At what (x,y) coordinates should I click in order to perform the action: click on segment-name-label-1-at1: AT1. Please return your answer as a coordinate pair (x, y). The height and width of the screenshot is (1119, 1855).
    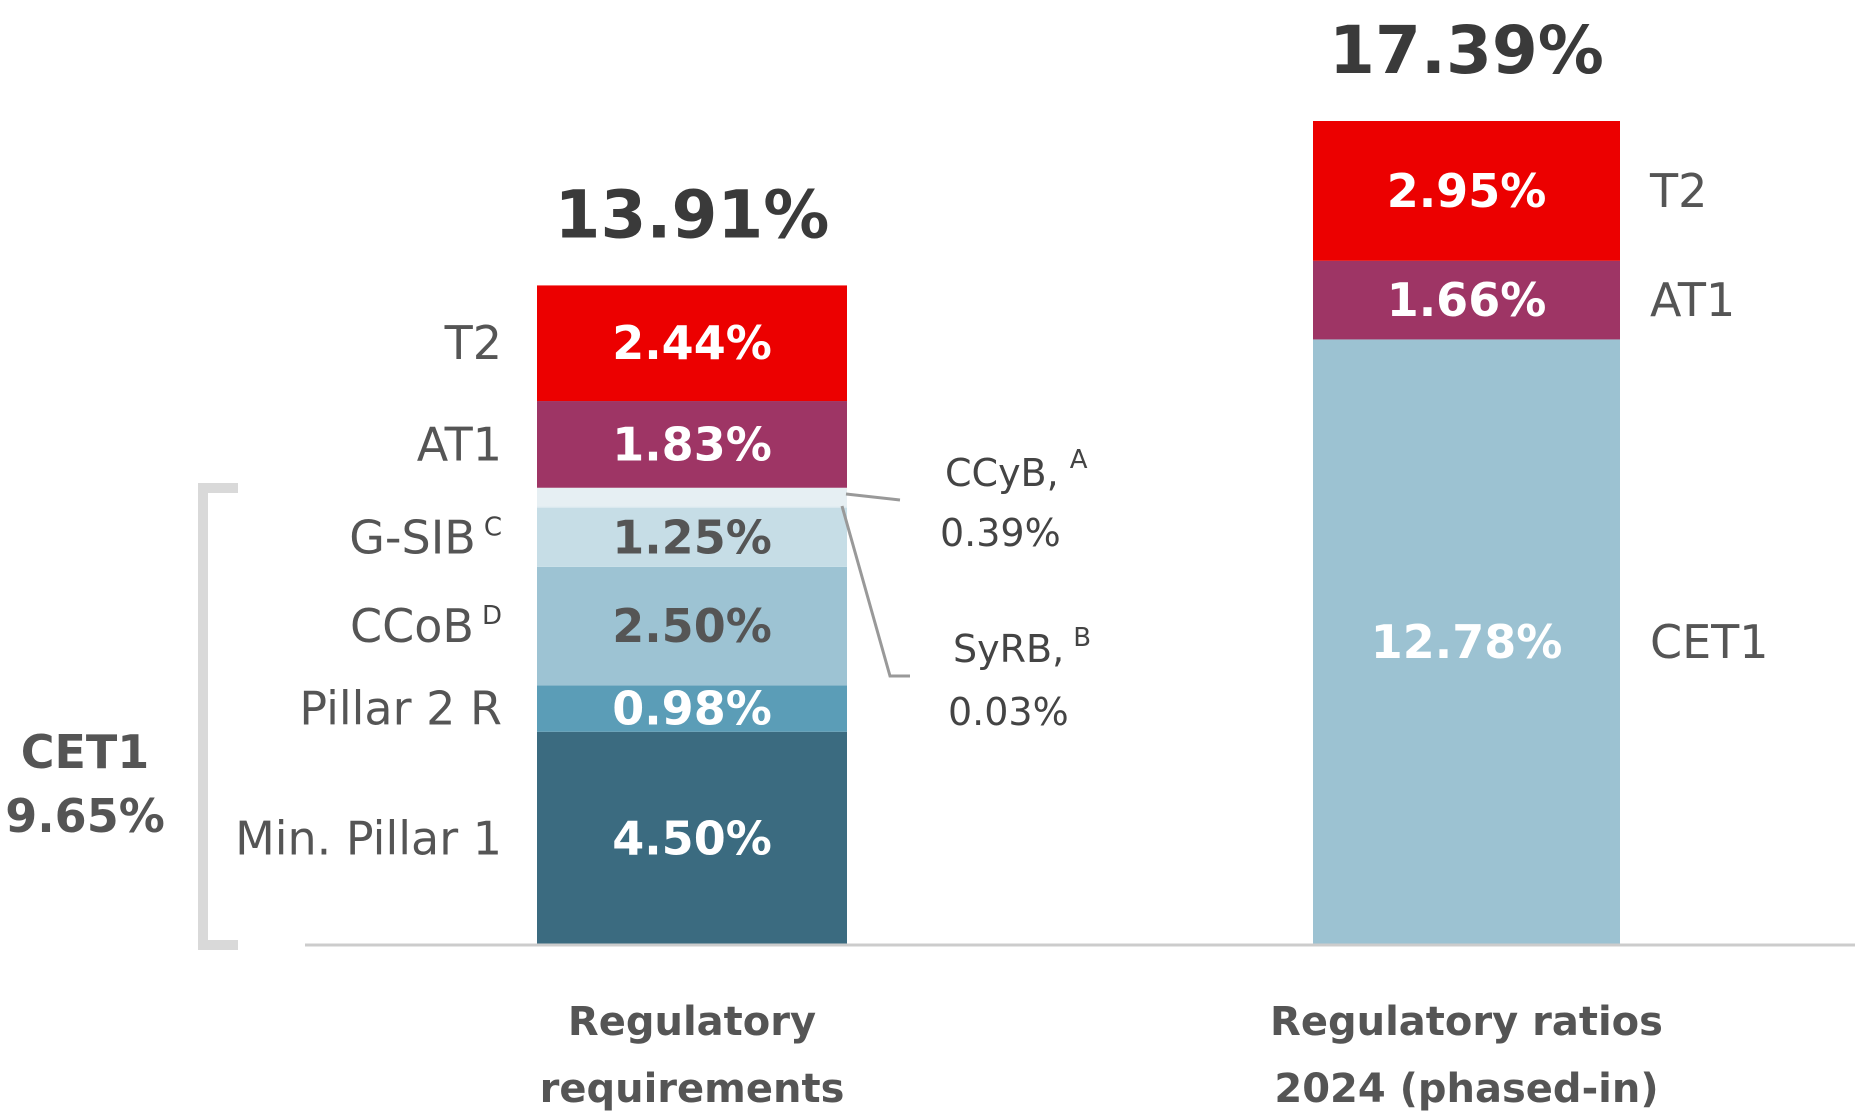
    Looking at the image, I should click on (459, 444).